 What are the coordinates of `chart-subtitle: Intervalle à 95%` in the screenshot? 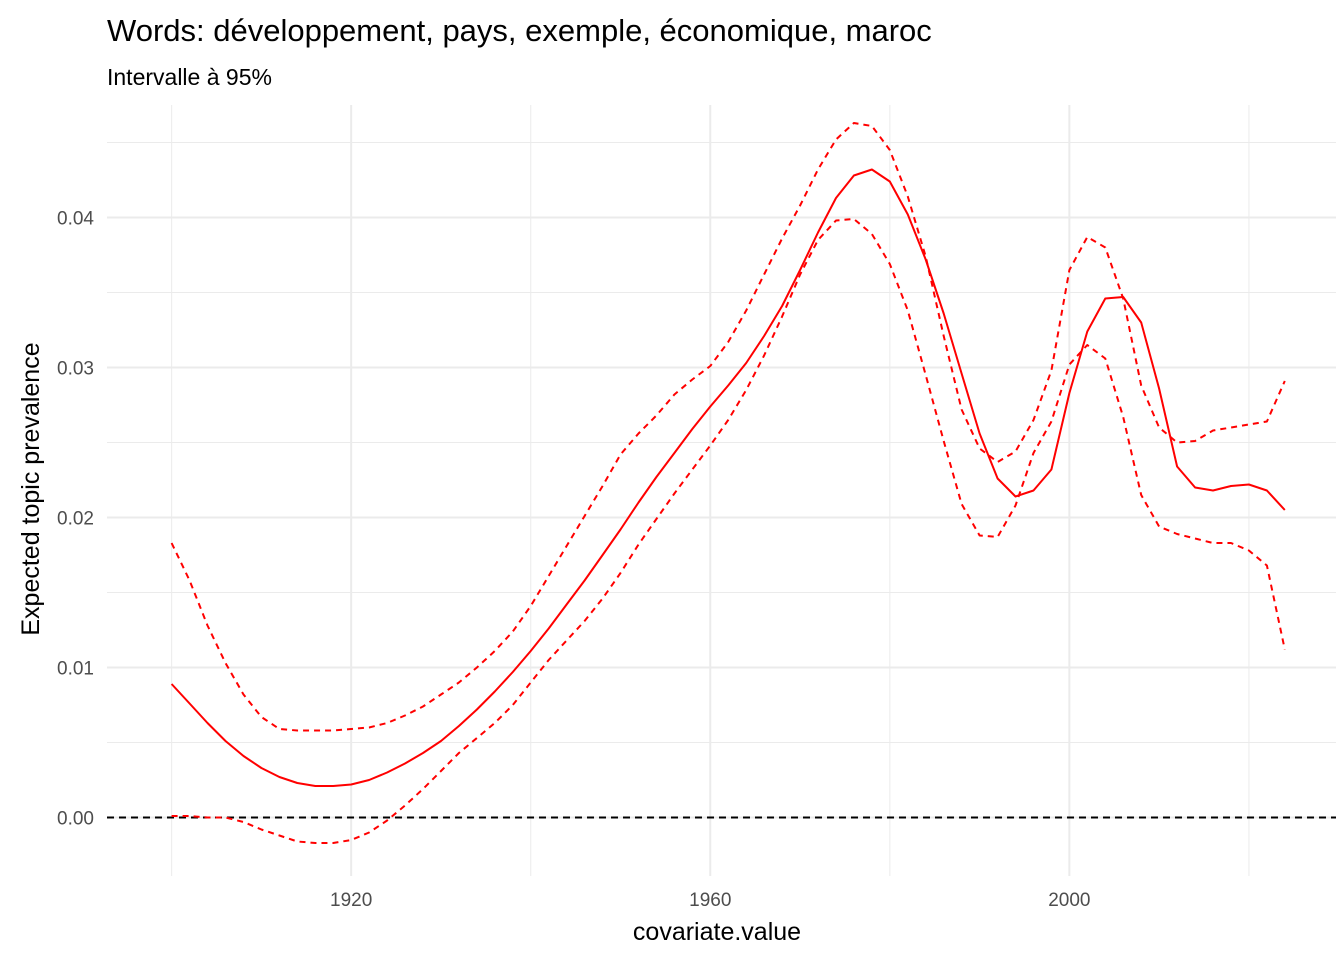 It's located at (189, 77).